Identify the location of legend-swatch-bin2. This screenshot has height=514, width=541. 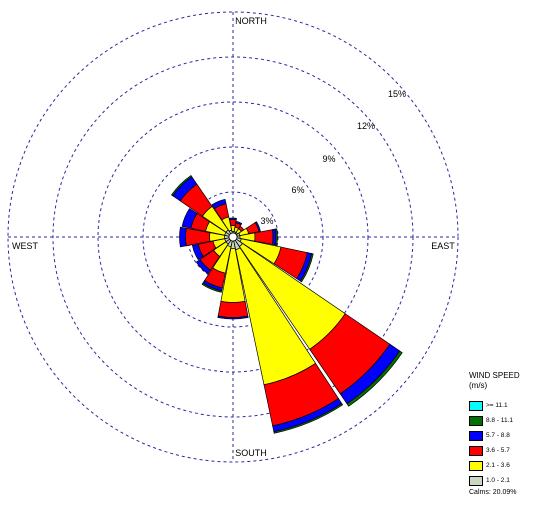
(476, 465).